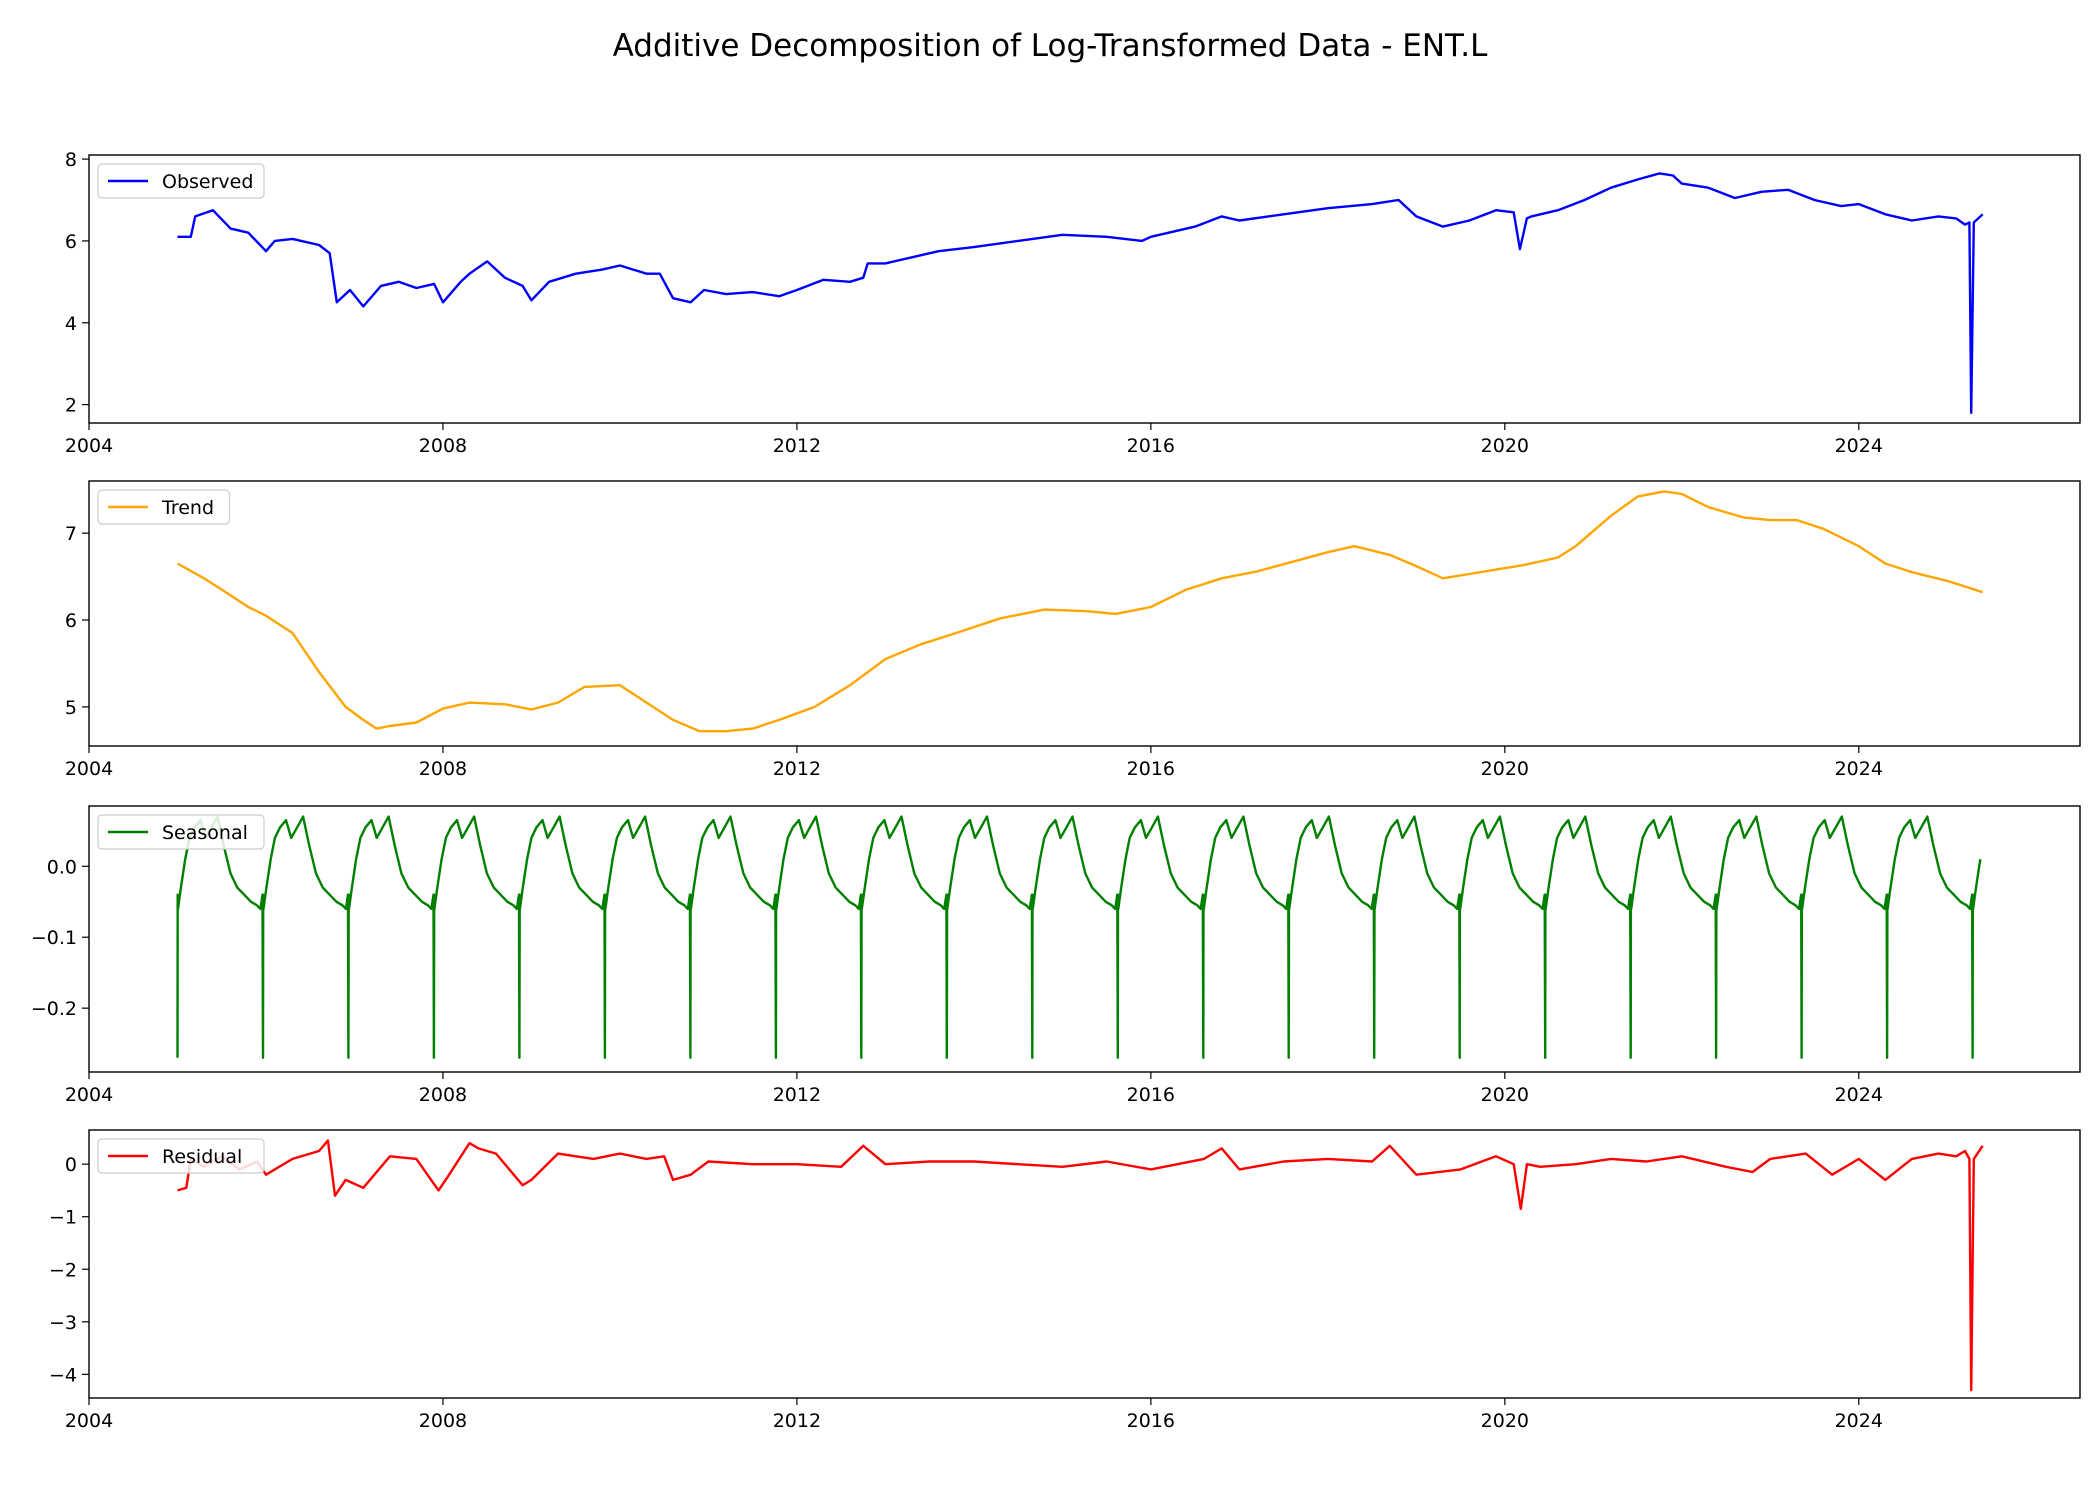 This screenshot has height=1500, width=2100. What do you see at coordinates (1505, 1095) in the screenshot?
I see `seasonal-x-tick-label: 2020` at bounding box center [1505, 1095].